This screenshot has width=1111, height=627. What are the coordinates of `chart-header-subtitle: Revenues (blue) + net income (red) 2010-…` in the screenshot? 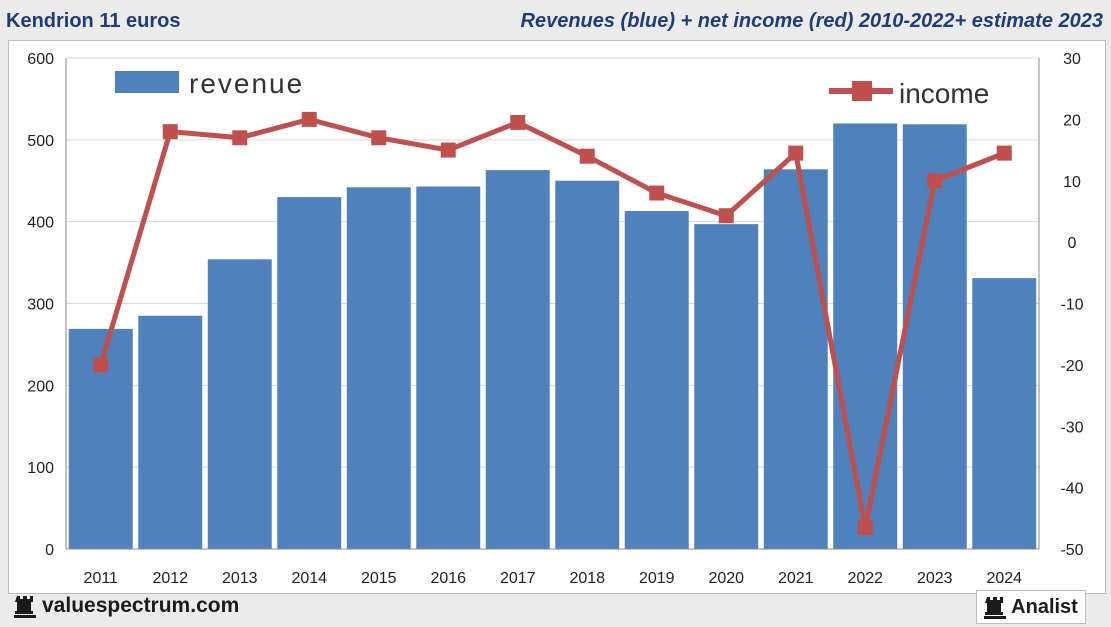 It's located at (812, 21).